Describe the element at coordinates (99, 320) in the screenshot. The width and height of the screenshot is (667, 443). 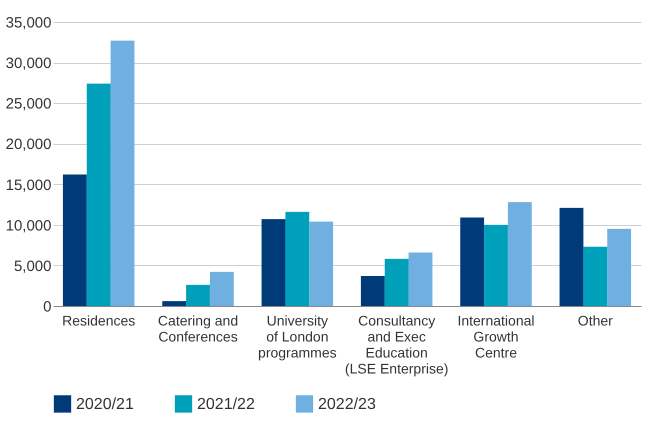
I see `x-tick-label: Residences` at that location.